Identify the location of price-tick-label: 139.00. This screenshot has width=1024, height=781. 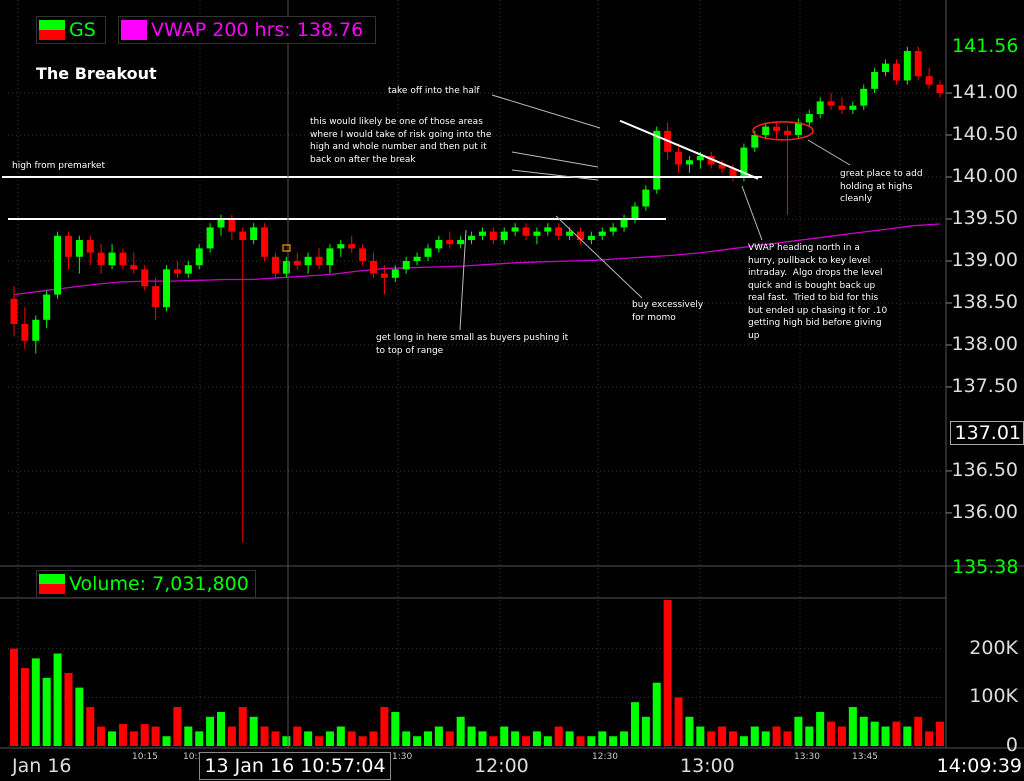
(984, 259).